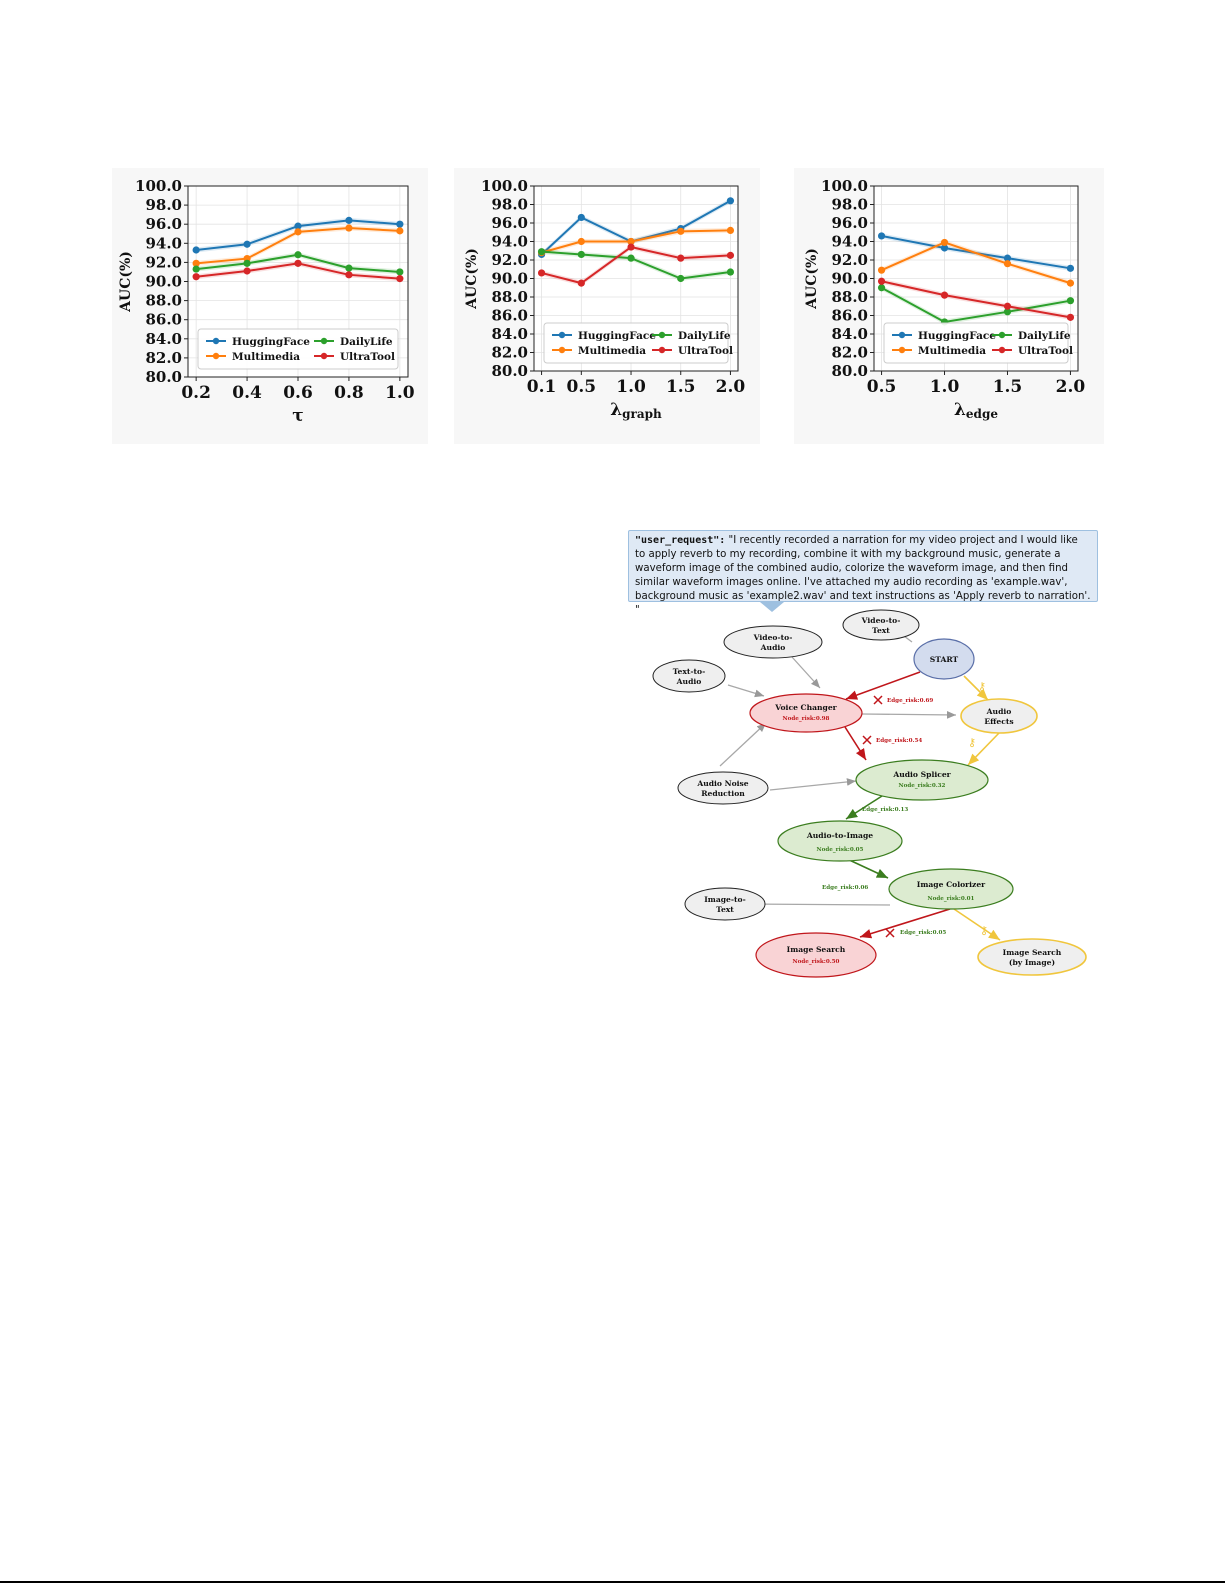 The image size is (1225, 1585). I want to click on cross-icon, so click(890, 933).